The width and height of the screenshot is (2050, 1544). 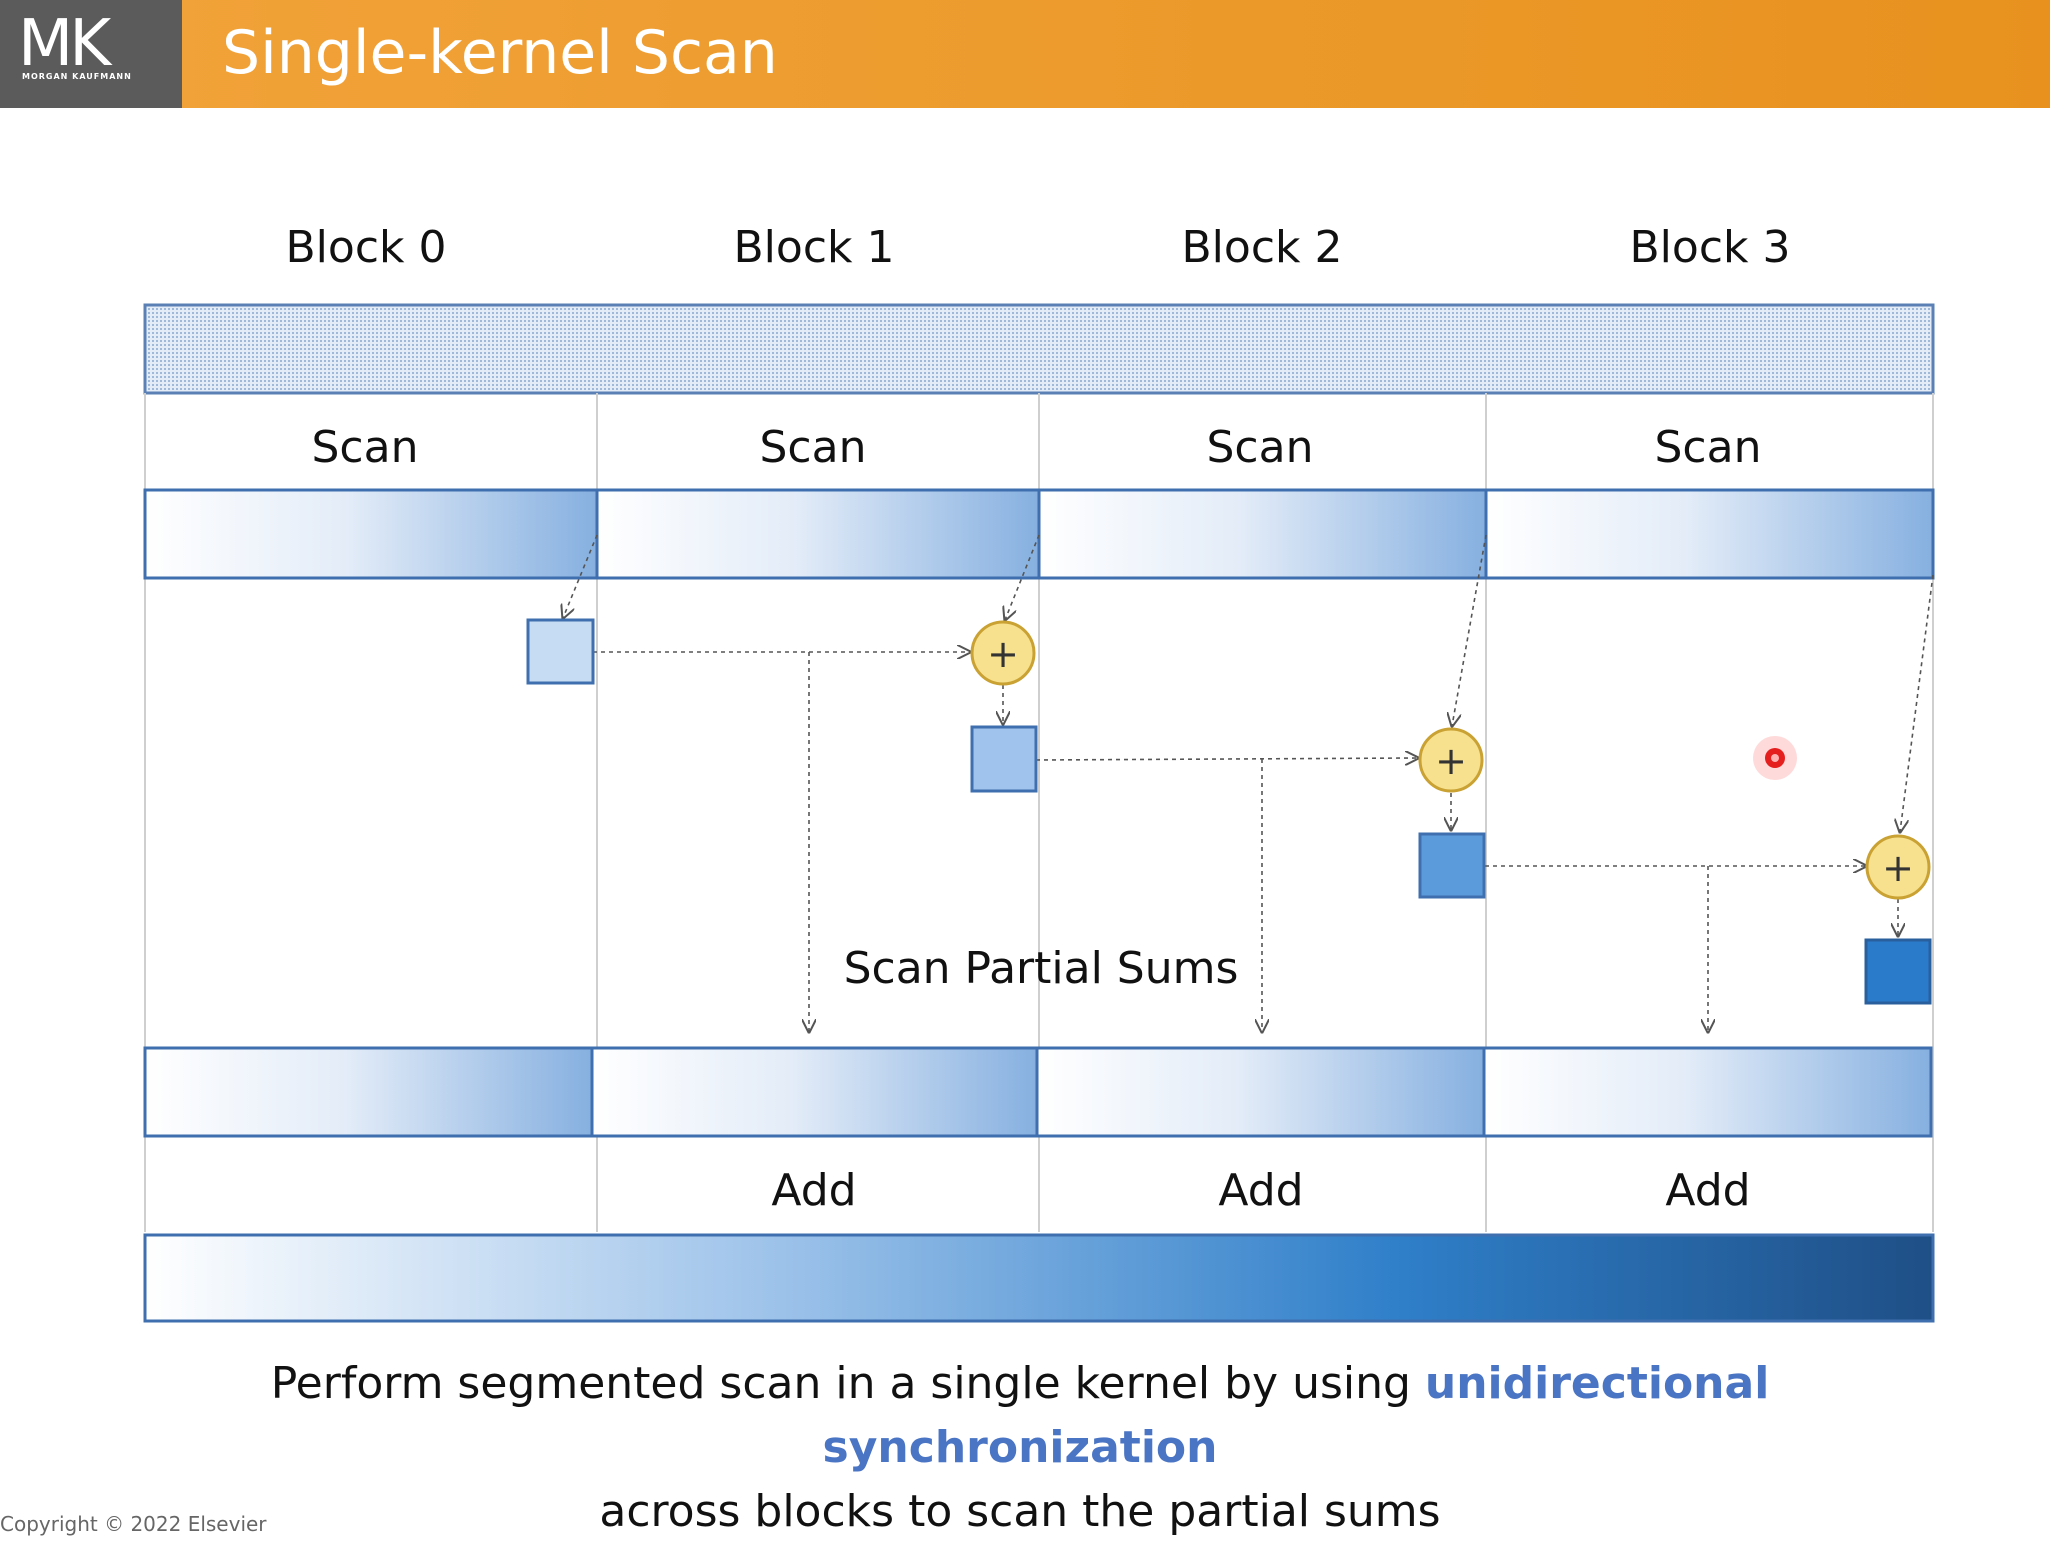 I want to click on block-label: Block 0, so click(x=366, y=247).